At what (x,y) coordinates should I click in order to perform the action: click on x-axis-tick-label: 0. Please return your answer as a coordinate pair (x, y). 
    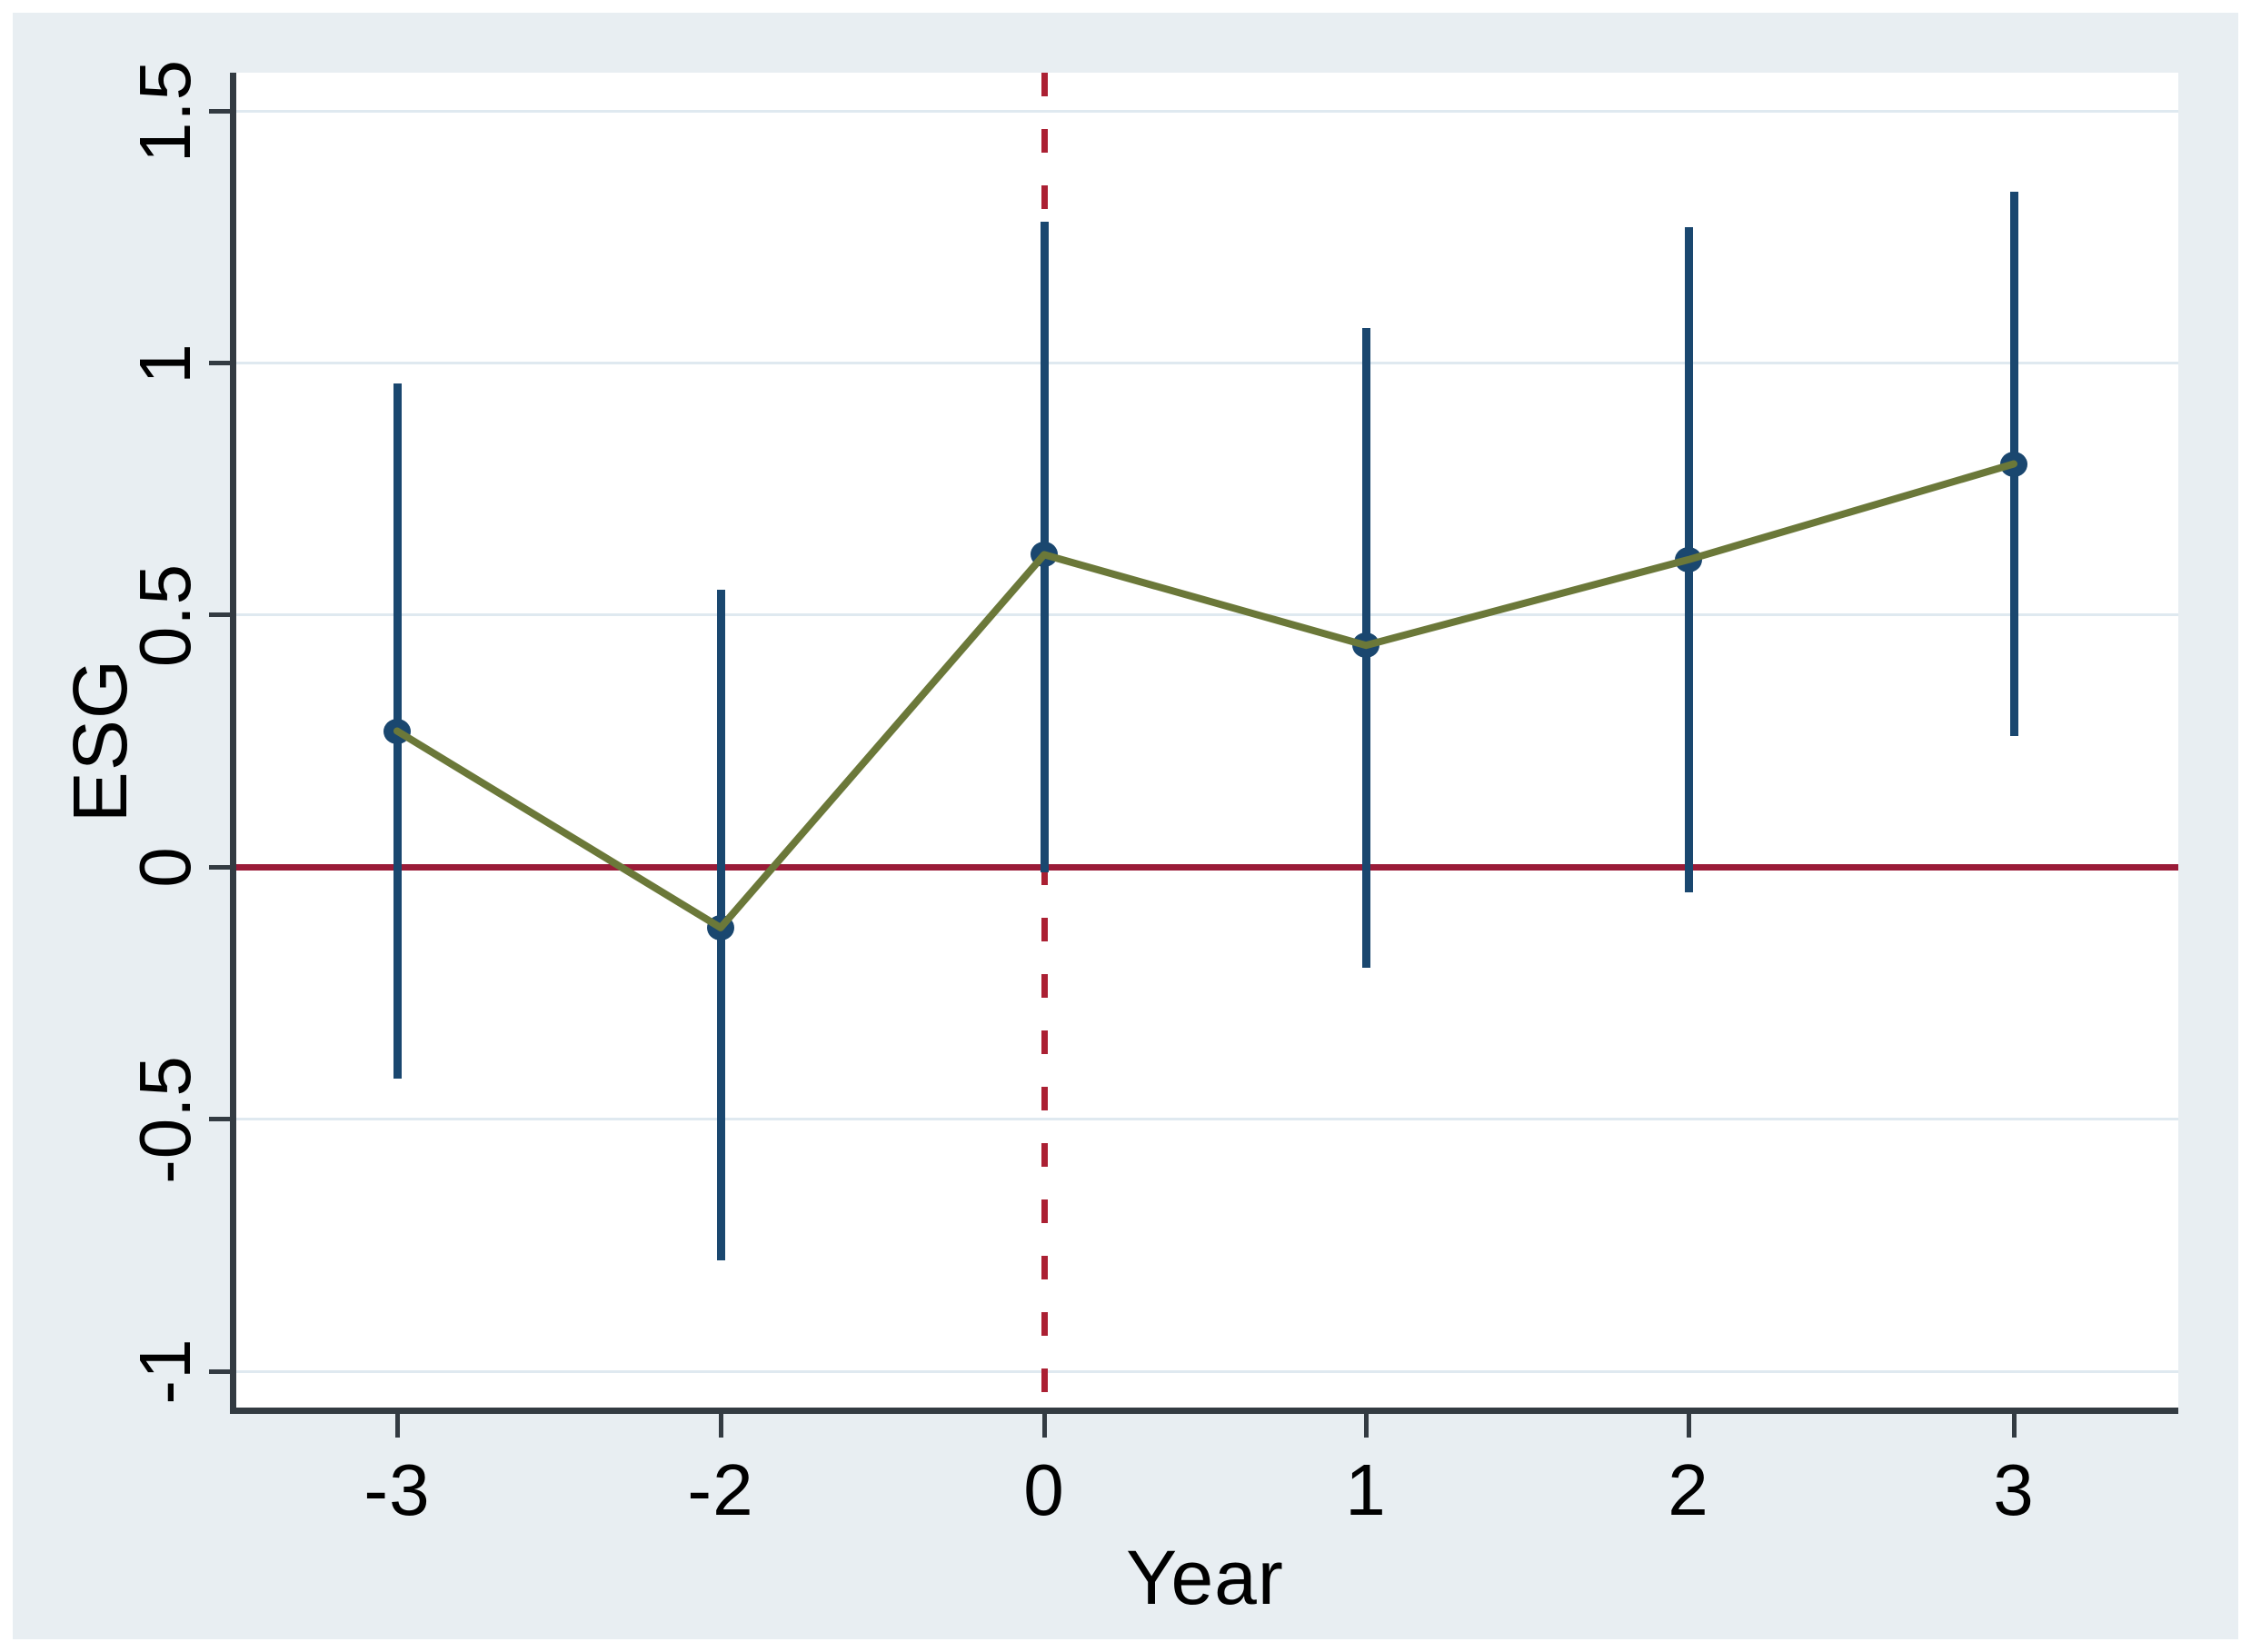
    Looking at the image, I should click on (1044, 1489).